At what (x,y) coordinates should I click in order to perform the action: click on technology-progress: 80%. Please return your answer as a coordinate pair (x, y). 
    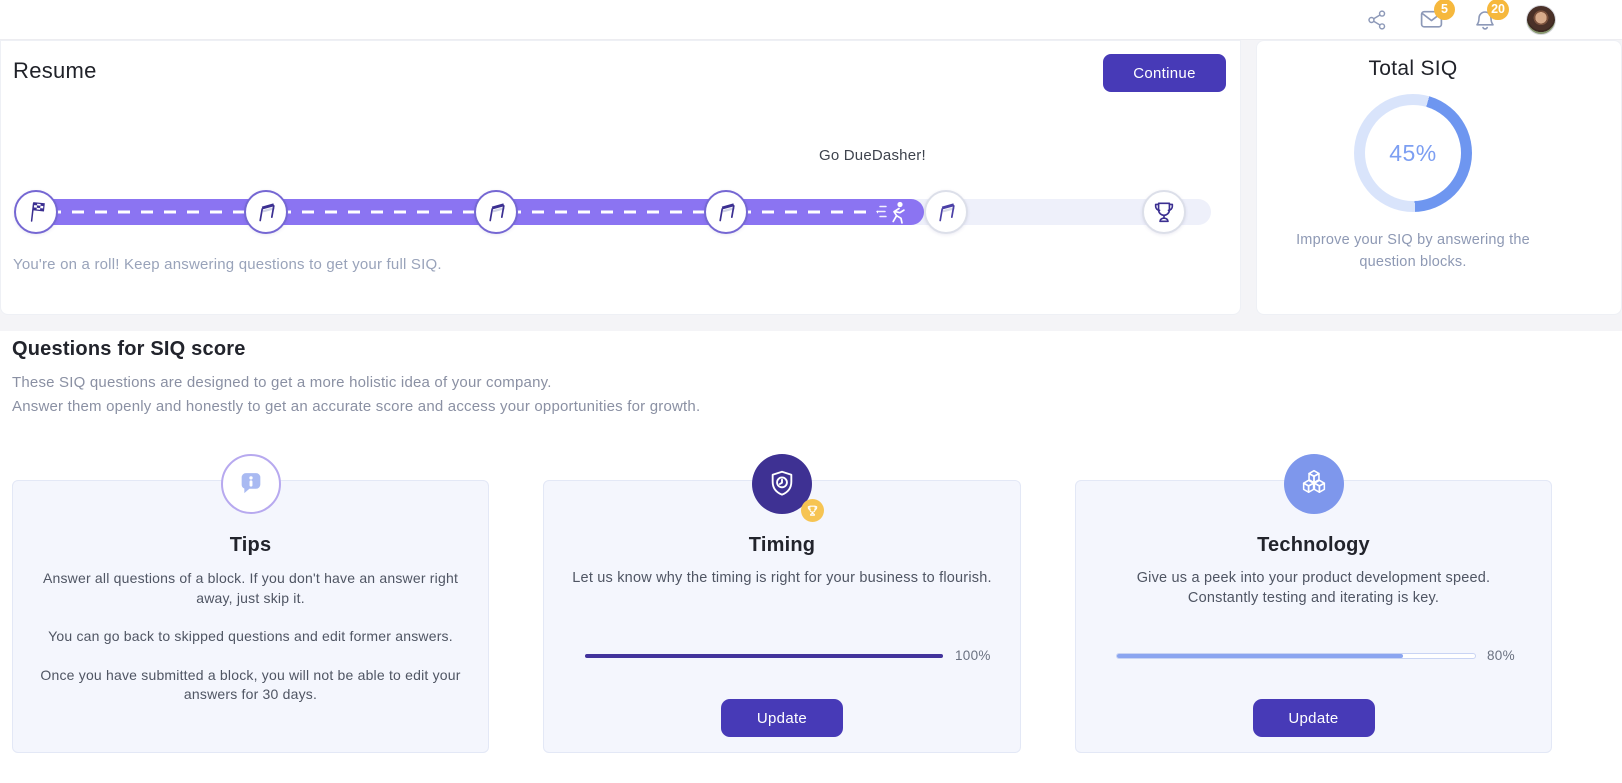
    Looking at the image, I should click on (1316, 655).